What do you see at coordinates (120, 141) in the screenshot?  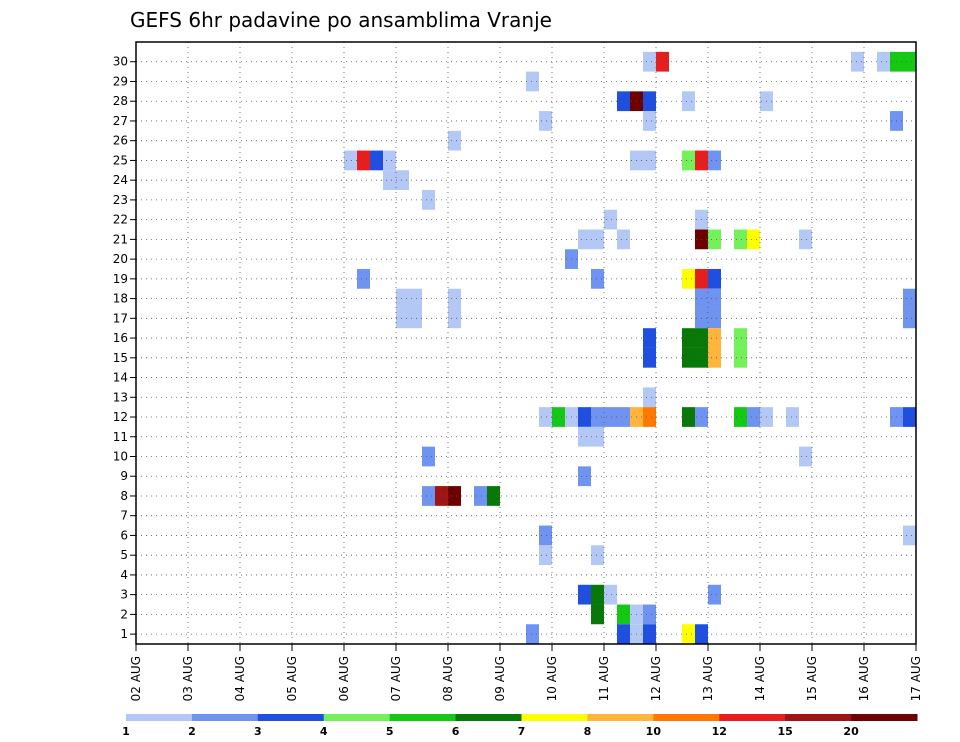 I see `y-tick-label: 26` at bounding box center [120, 141].